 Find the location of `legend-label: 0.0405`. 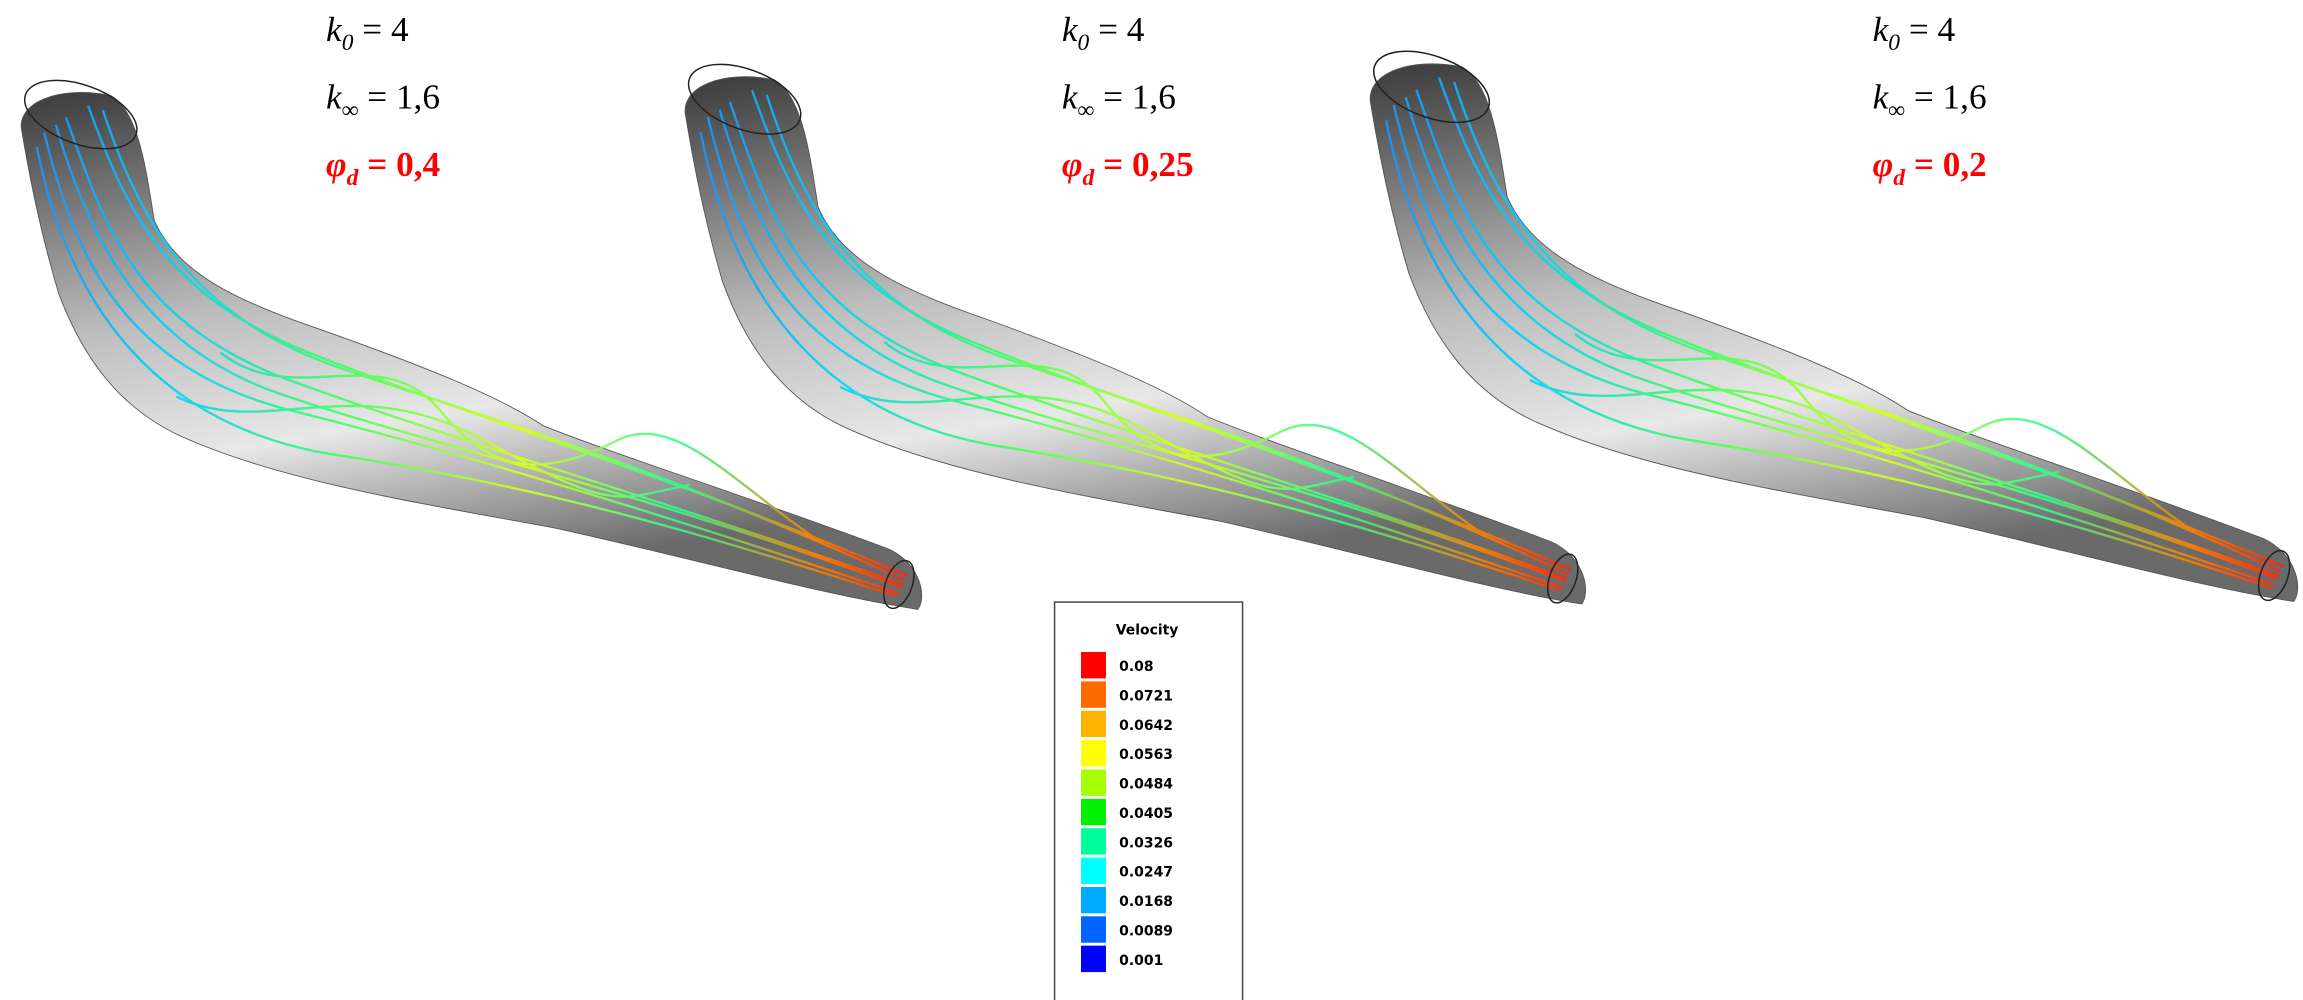

legend-label: 0.0405 is located at coordinates (1146, 814).